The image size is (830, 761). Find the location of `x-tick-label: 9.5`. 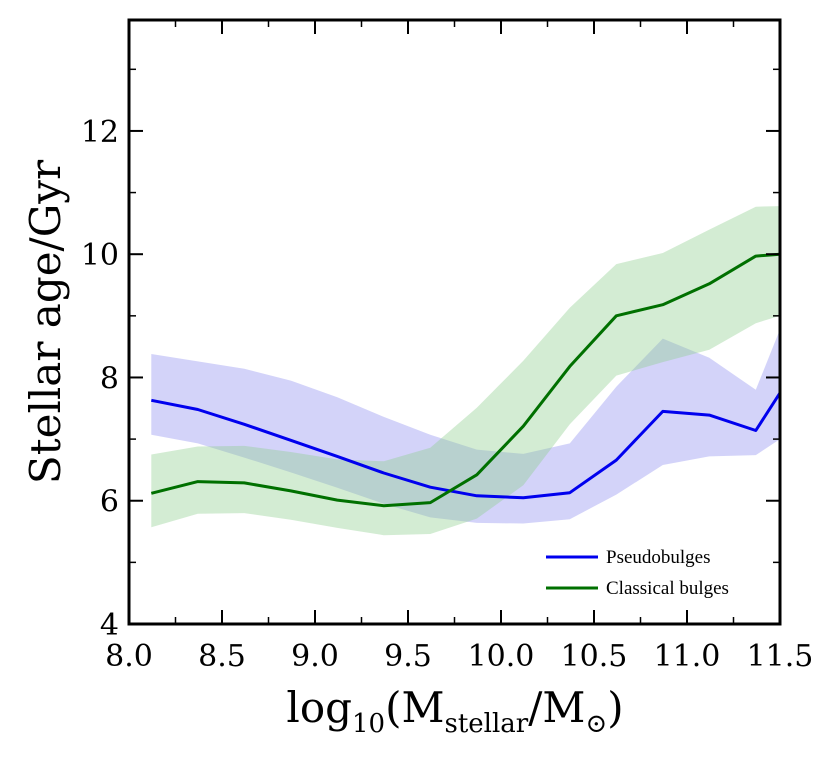

x-tick-label: 9.5 is located at coordinates (408, 656).